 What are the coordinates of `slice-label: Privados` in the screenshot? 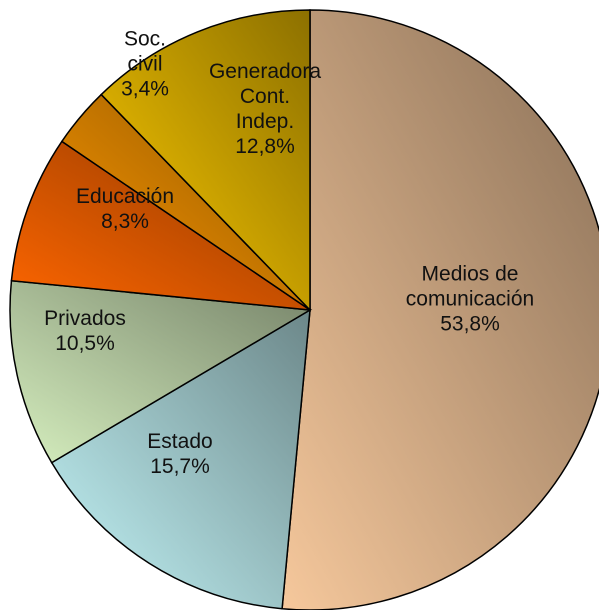 It's located at (85, 318).